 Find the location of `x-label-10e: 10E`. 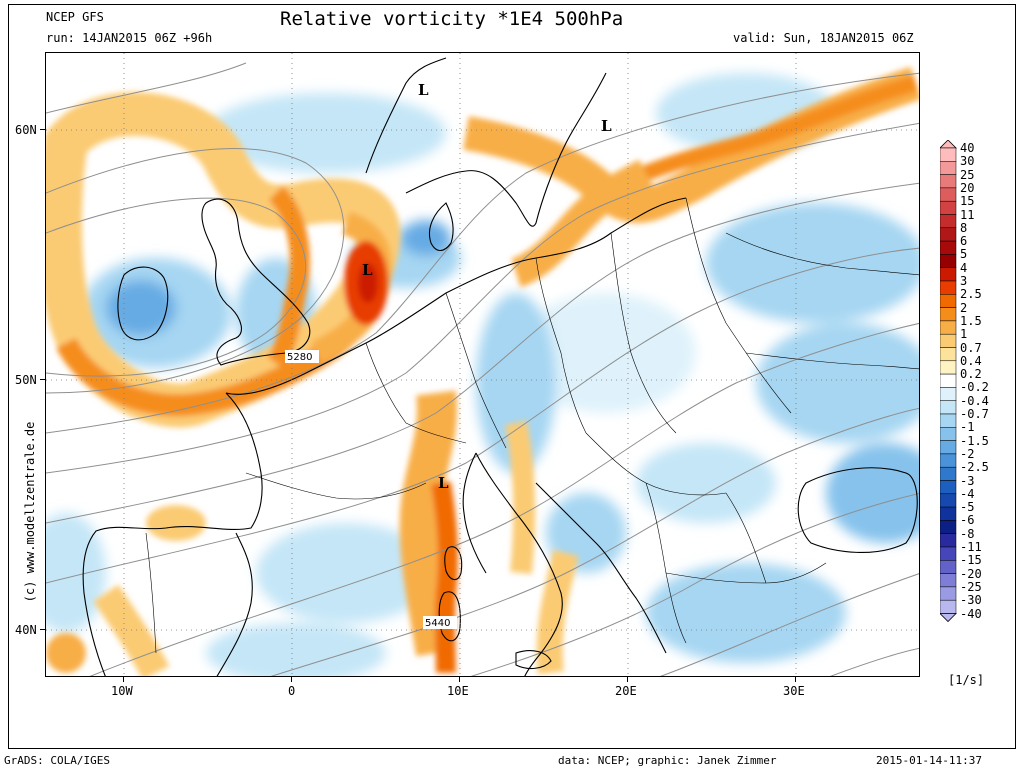

x-label-10e: 10E is located at coordinates (458, 691).